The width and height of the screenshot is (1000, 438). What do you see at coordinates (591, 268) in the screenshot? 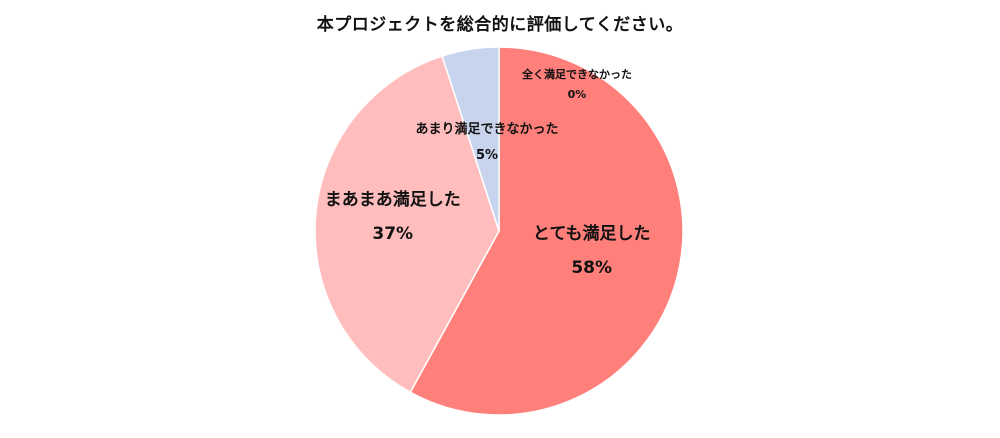
I see `slice-0-value-label: 58%` at bounding box center [591, 268].